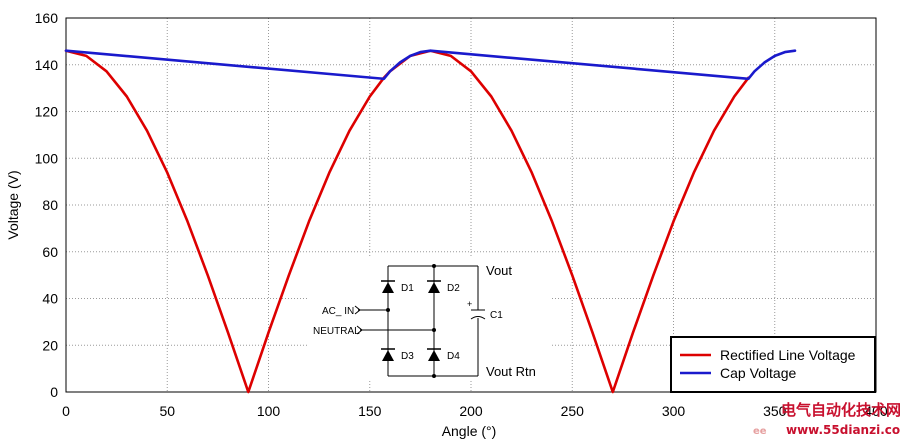 This screenshot has height=443, width=900. Describe the element at coordinates (269, 411) in the screenshot. I see `x-tick-label: 100` at that location.